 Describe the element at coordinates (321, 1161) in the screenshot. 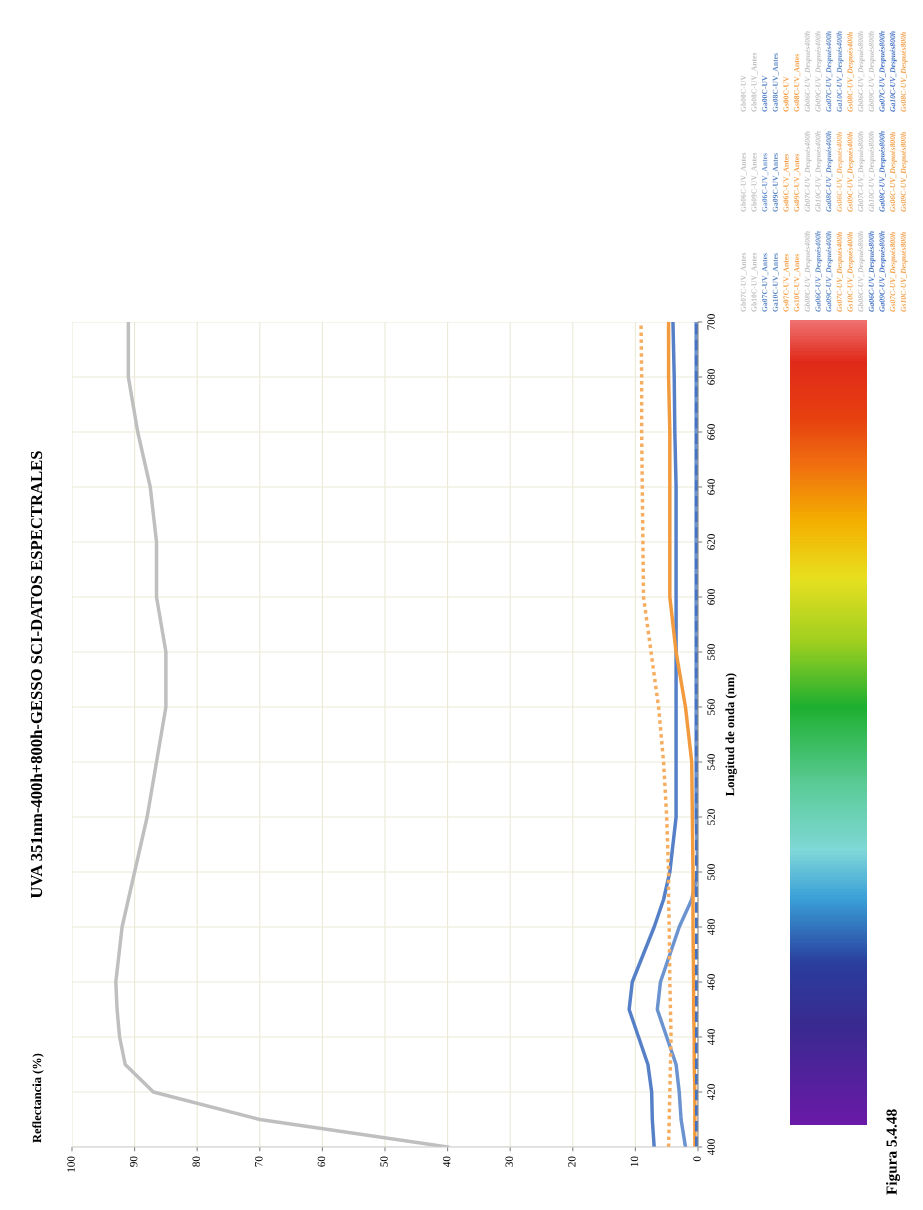

I see `x-tick-label: 60` at that location.